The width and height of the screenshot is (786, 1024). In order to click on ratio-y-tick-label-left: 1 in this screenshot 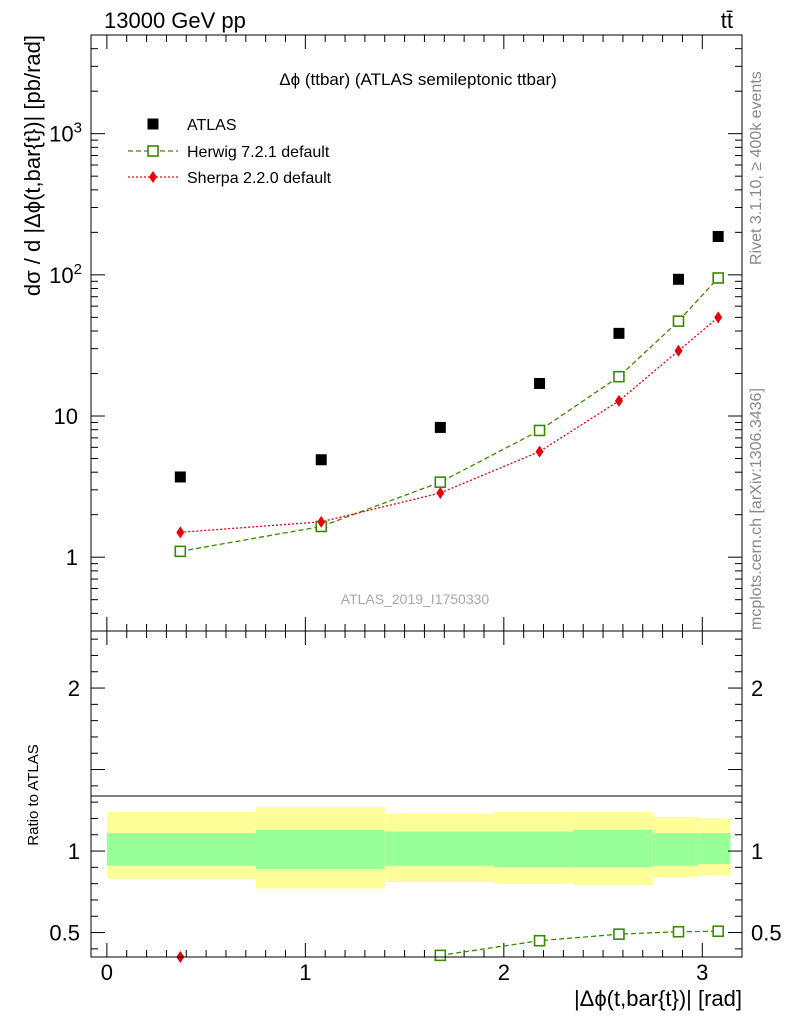, I will do `click(74, 851)`.